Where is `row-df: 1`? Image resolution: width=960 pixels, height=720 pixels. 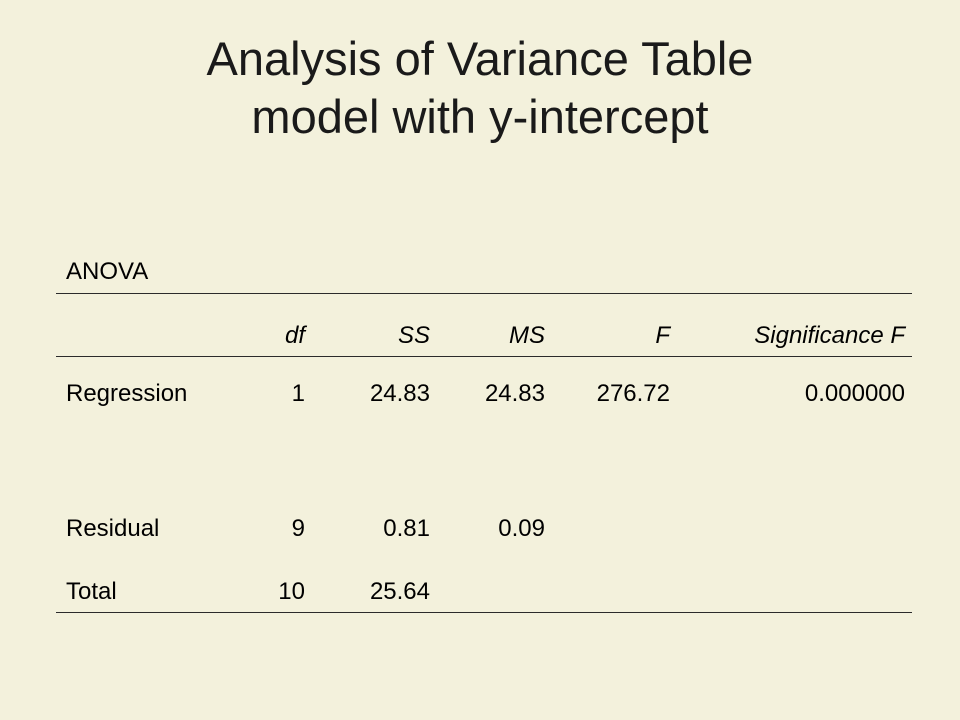
row-df: 1 is located at coordinates (298, 393).